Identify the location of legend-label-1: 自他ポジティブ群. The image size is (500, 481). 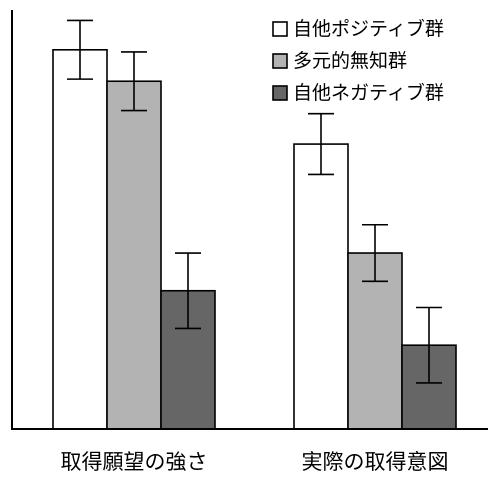
(368, 28).